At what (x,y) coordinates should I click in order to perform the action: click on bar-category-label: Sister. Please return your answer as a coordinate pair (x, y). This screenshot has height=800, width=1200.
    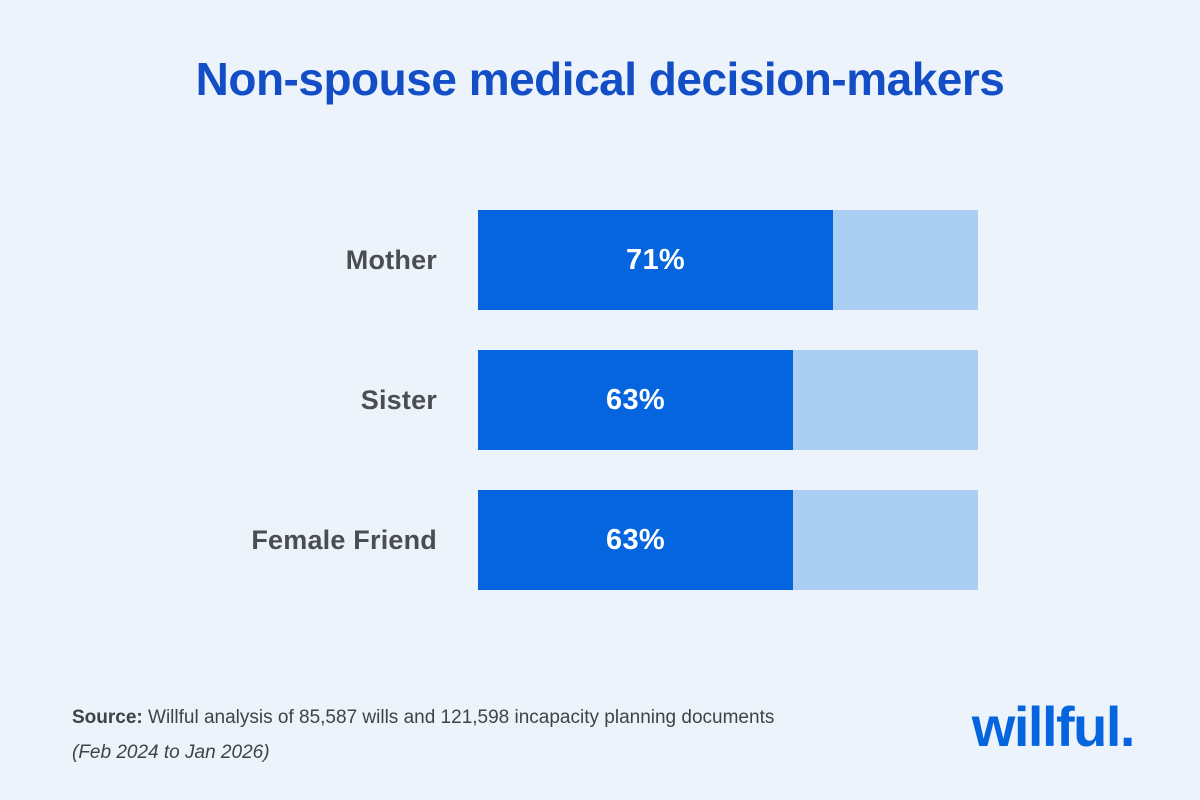
    Looking at the image, I should click on (398, 399).